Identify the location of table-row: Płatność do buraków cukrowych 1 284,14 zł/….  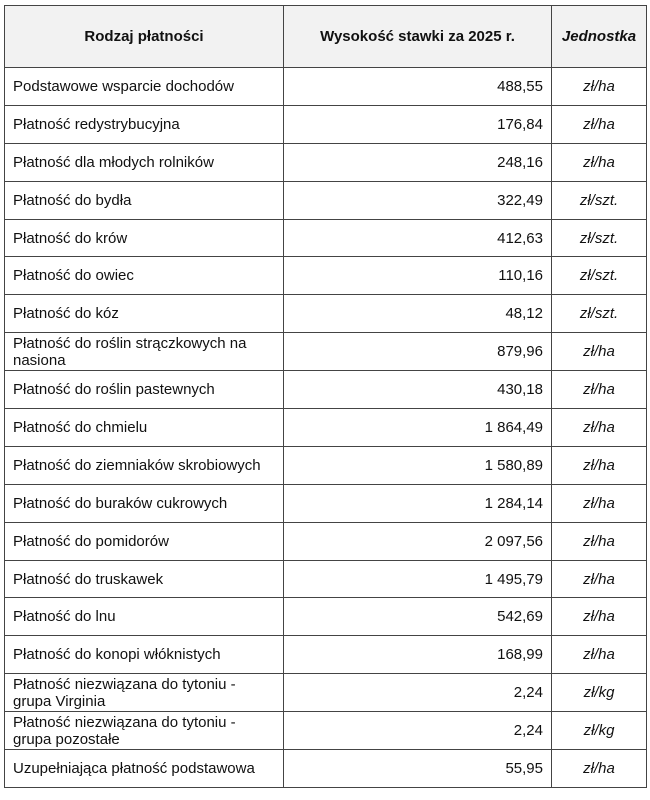
(325, 503).